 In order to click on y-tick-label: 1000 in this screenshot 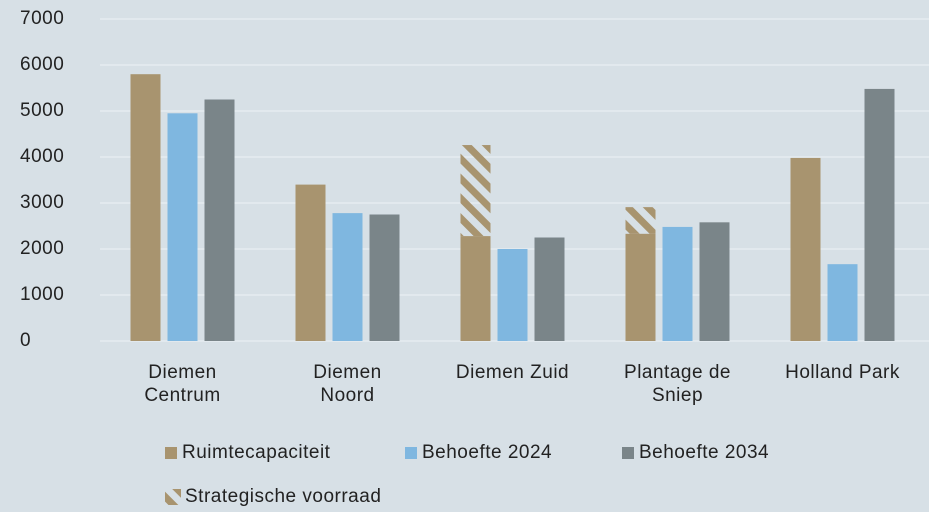, I will do `click(42, 294)`.